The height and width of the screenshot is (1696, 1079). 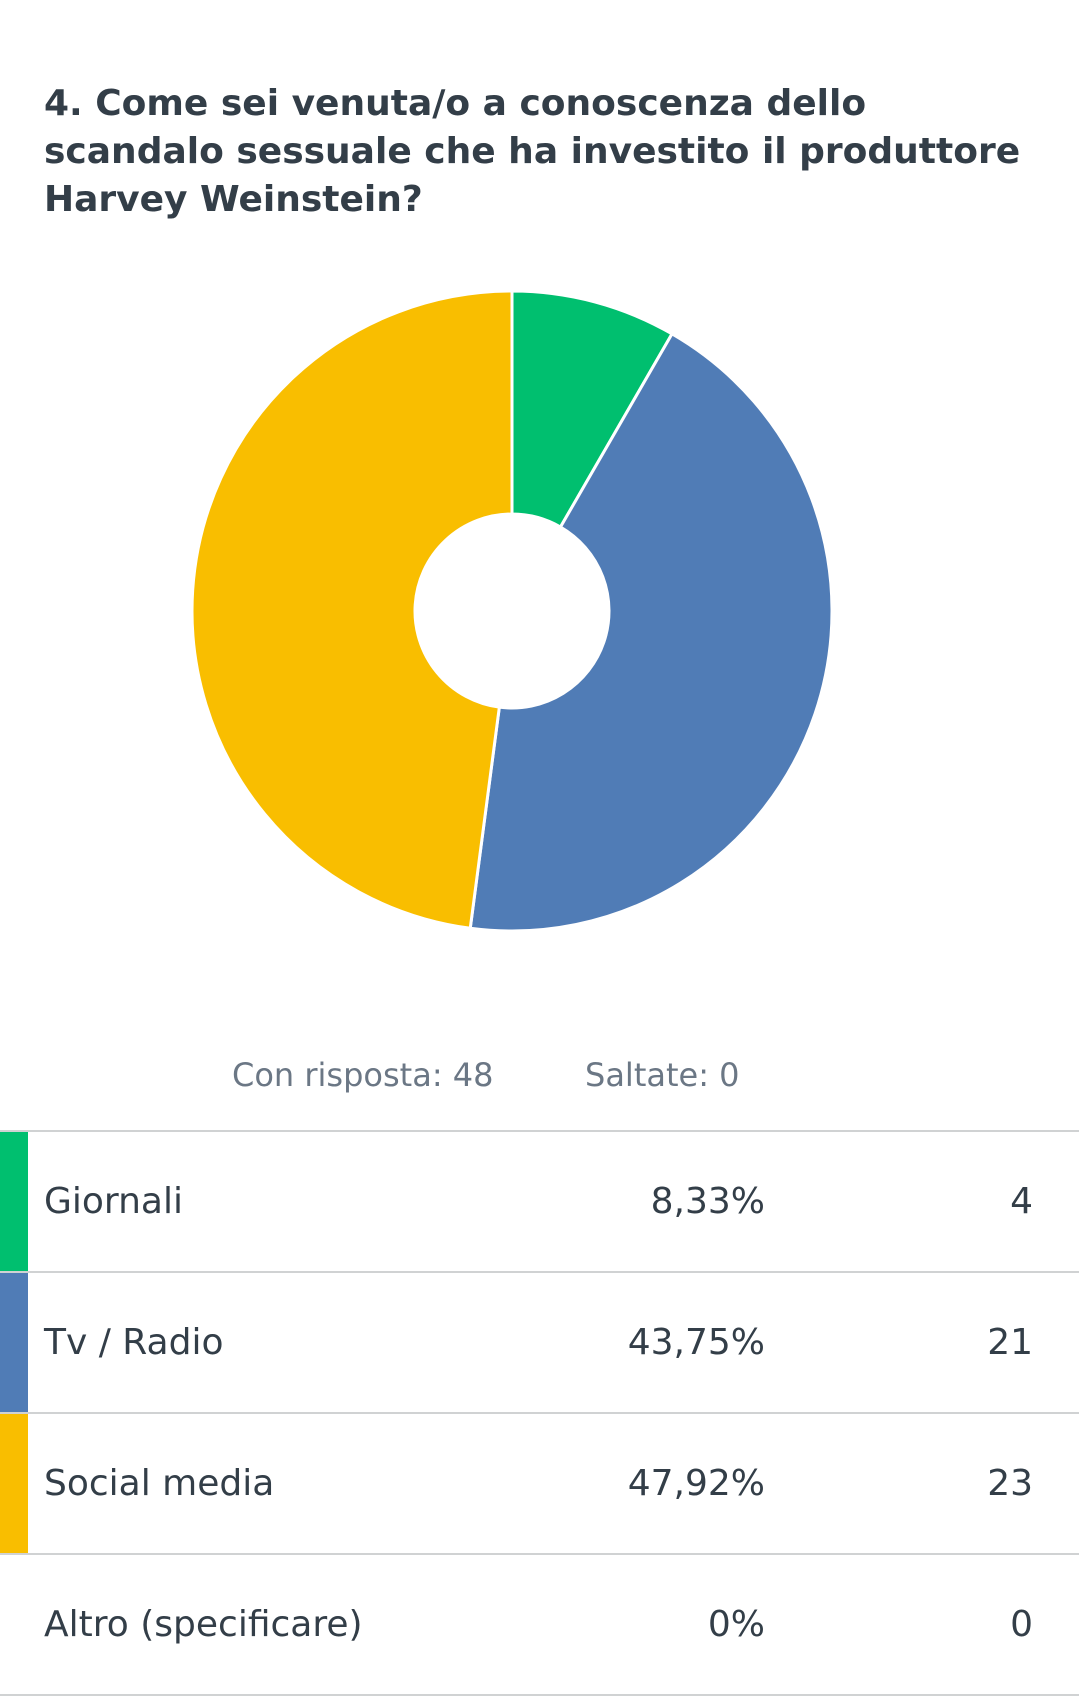 What do you see at coordinates (203, 1624) in the screenshot?
I see `answer-label: Altro (specificare)` at bounding box center [203, 1624].